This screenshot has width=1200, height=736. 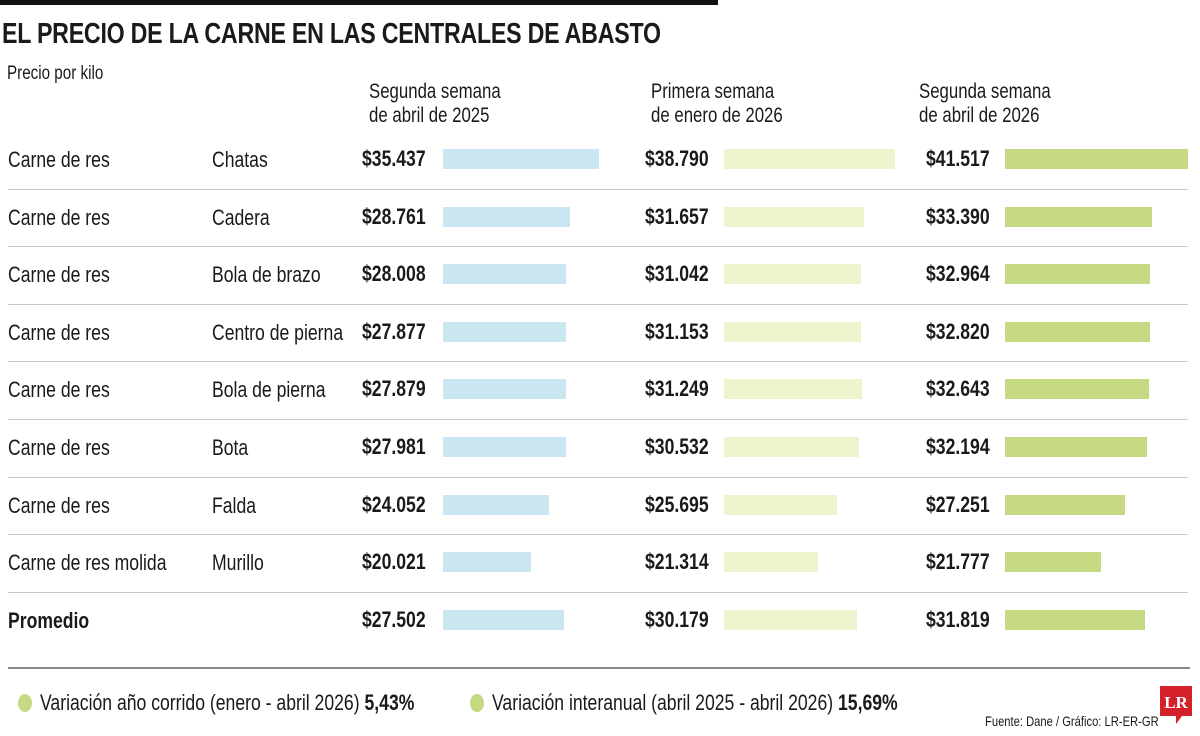 What do you see at coordinates (402, 447) in the screenshot?
I see `value-label: $27.981` at bounding box center [402, 447].